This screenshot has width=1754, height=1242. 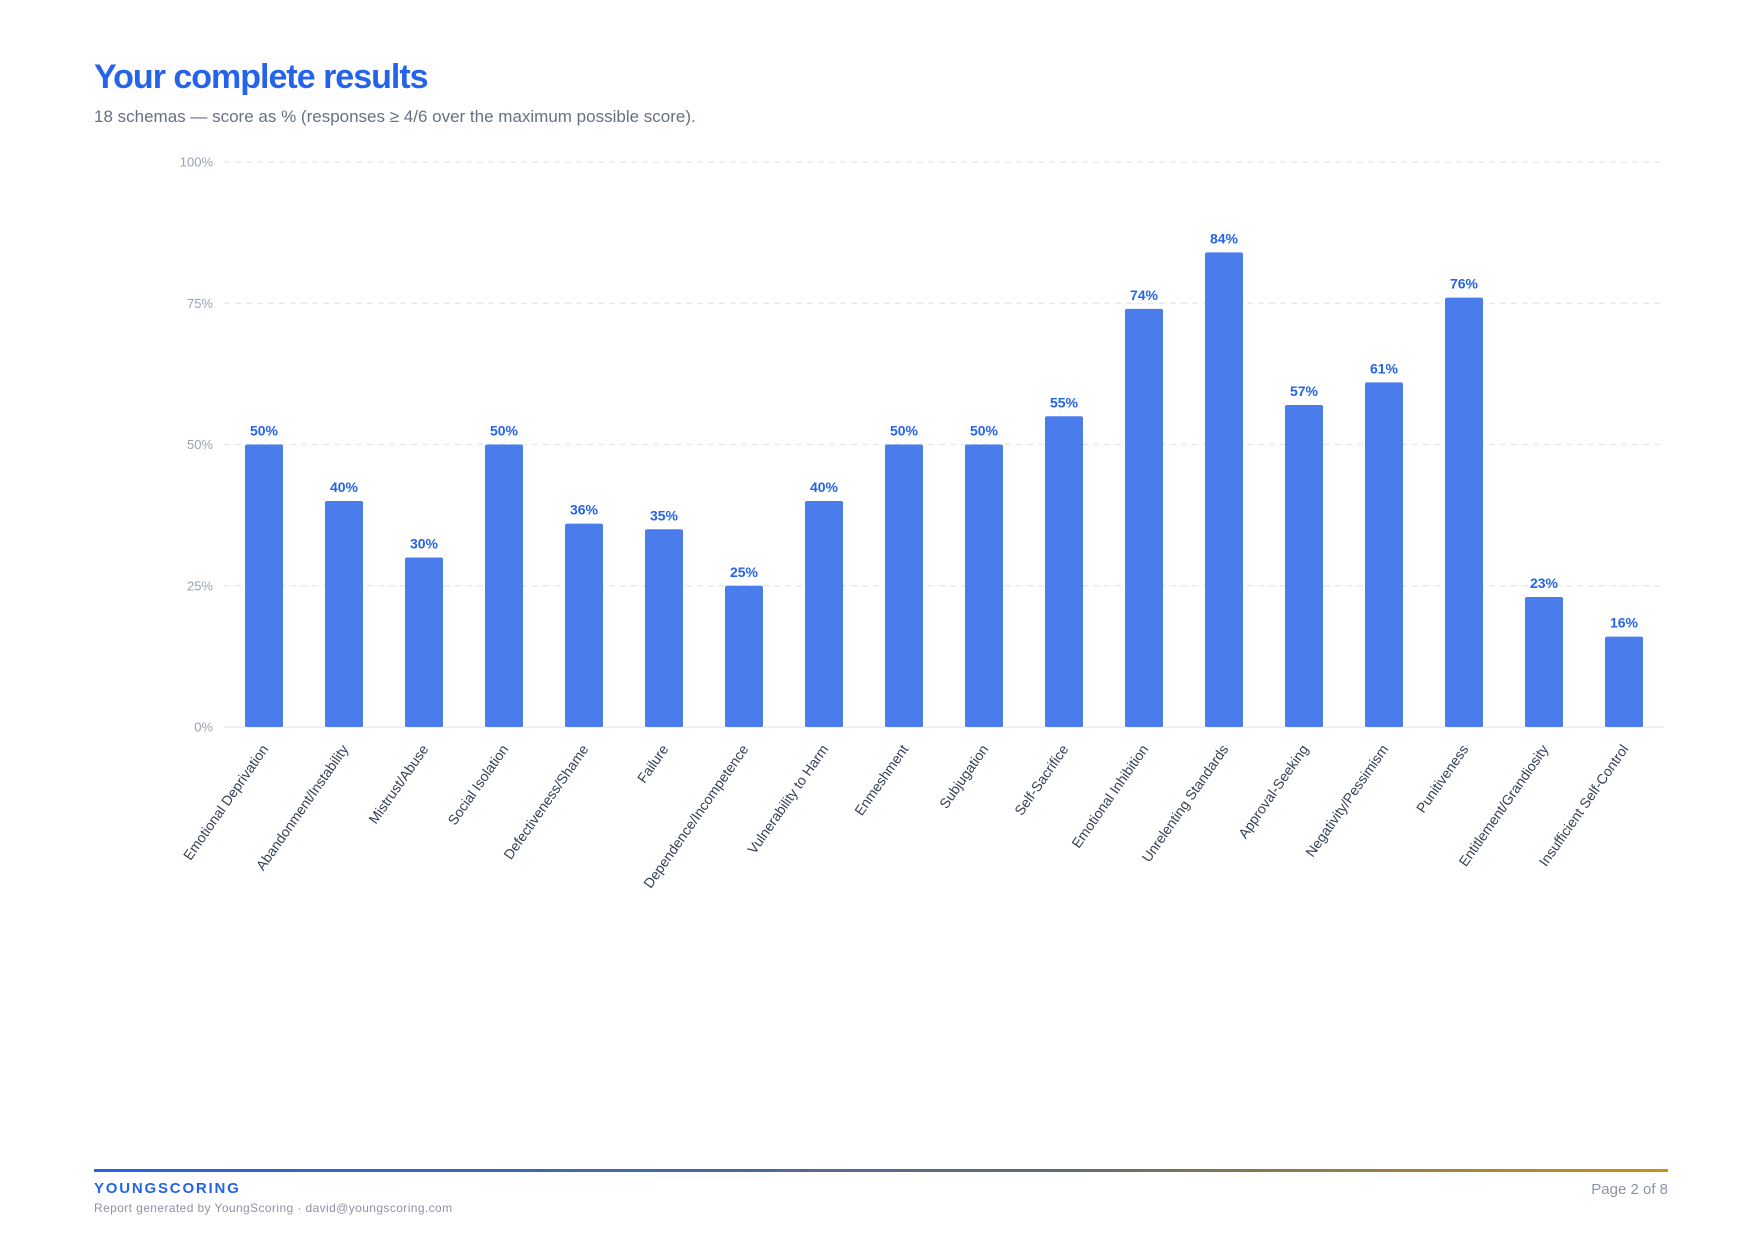 What do you see at coordinates (653, 763) in the screenshot?
I see `category-label: Failure` at bounding box center [653, 763].